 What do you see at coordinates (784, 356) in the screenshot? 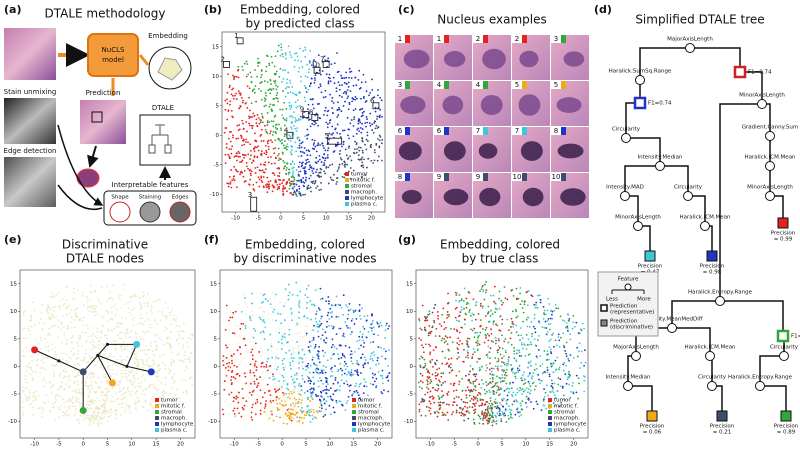
I see `feature-node` at bounding box center [784, 356].